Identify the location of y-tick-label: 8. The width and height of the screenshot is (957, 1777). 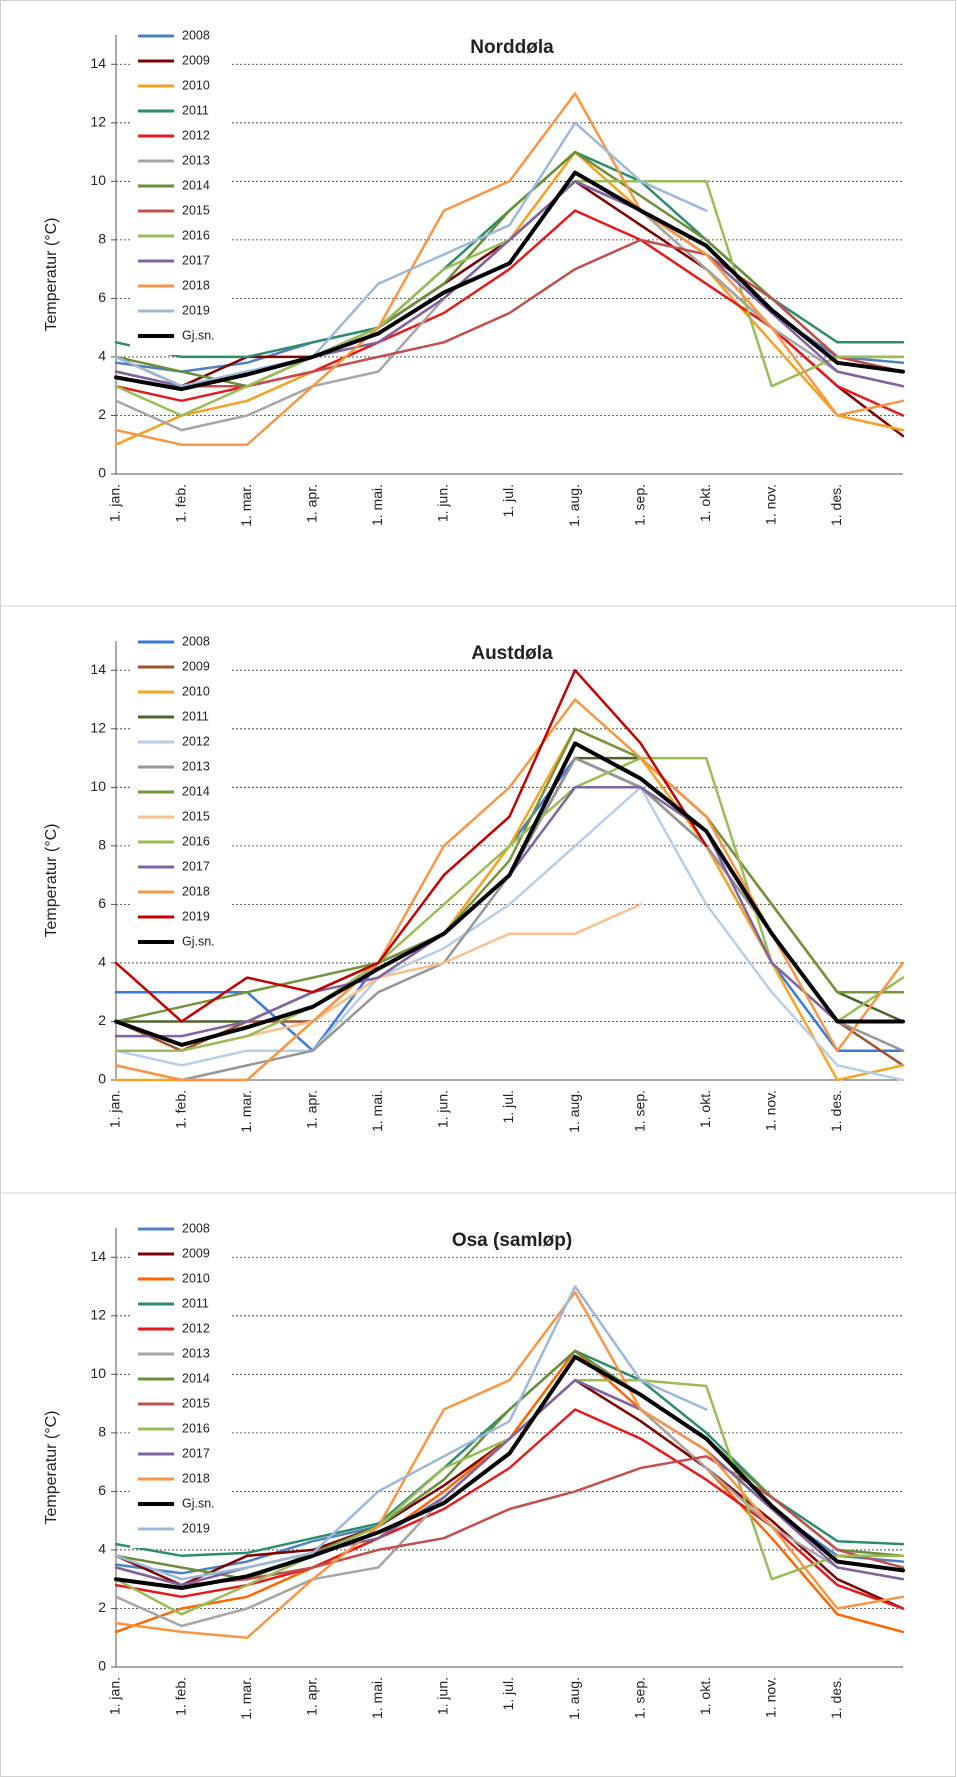
(102, 1432).